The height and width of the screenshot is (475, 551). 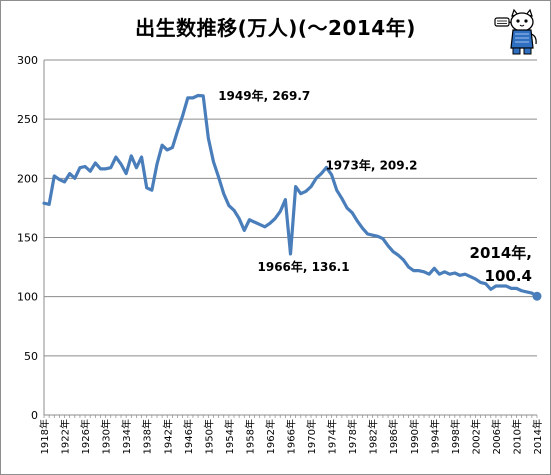 What do you see at coordinates (373, 436) in the screenshot?
I see `x-tick-label: 1982年` at bounding box center [373, 436].